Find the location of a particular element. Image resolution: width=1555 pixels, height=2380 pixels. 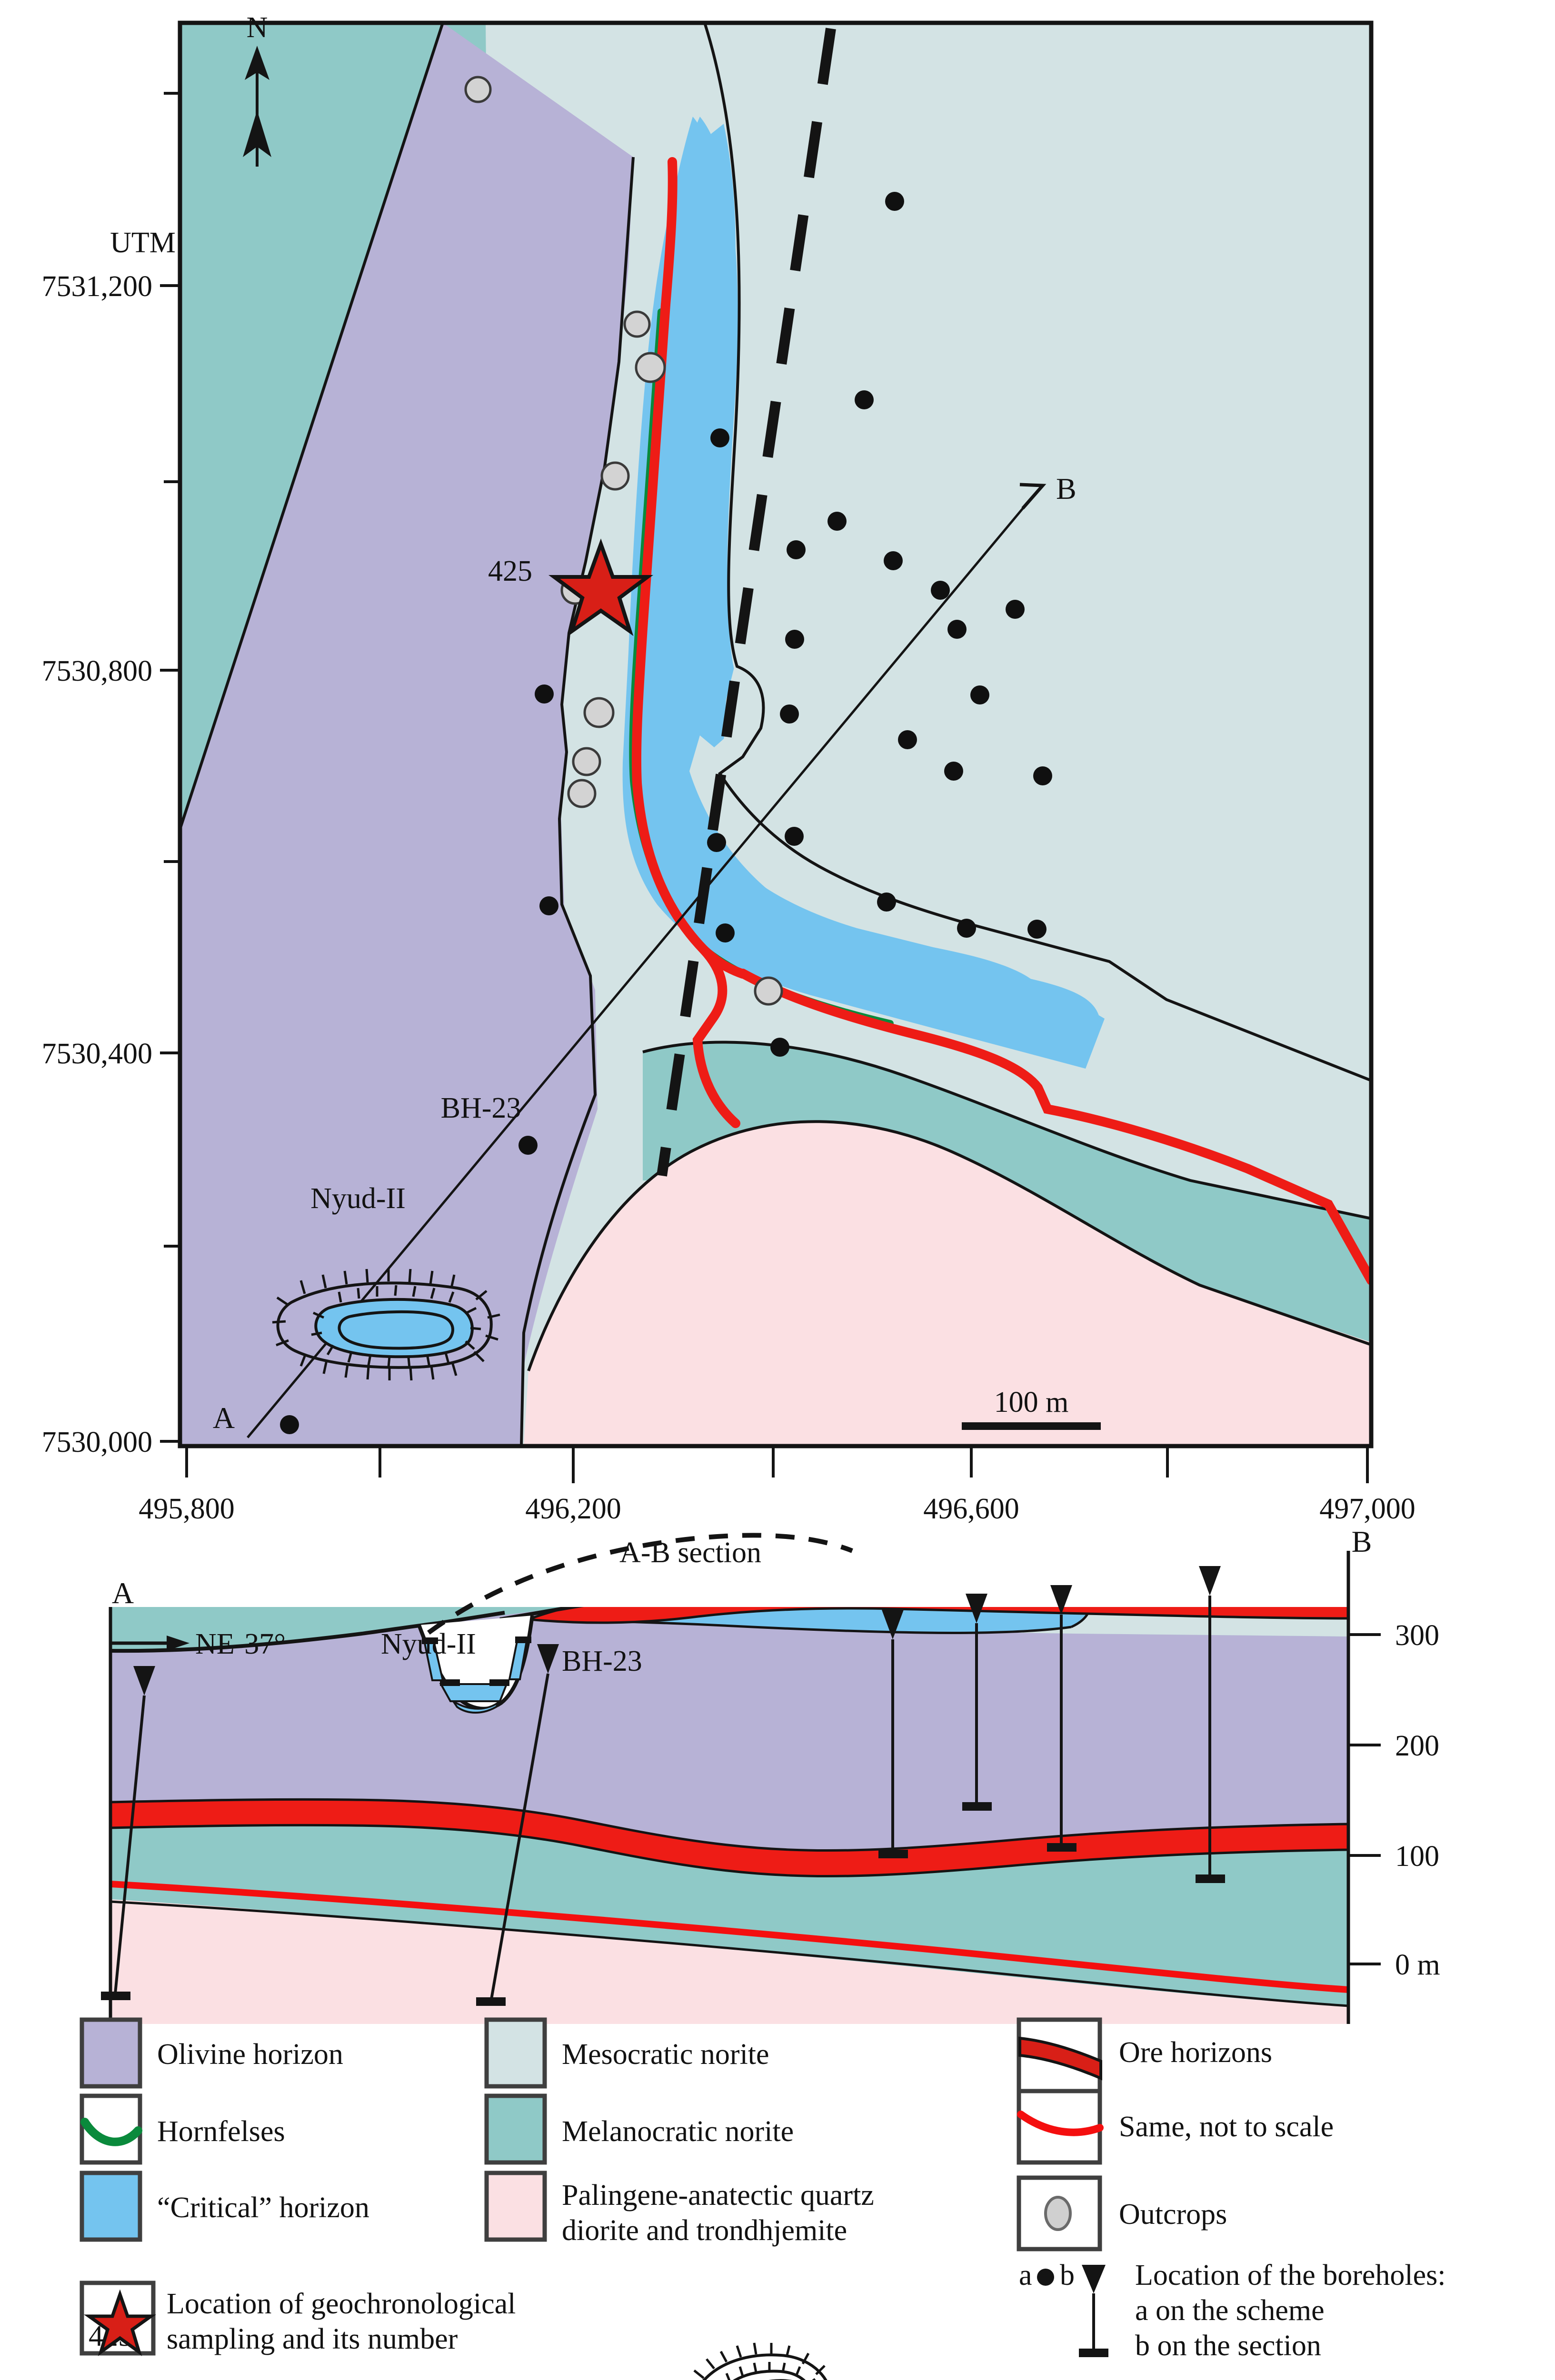

legend-label-hornfelses: Hornfelses is located at coordinates (221, 2131).